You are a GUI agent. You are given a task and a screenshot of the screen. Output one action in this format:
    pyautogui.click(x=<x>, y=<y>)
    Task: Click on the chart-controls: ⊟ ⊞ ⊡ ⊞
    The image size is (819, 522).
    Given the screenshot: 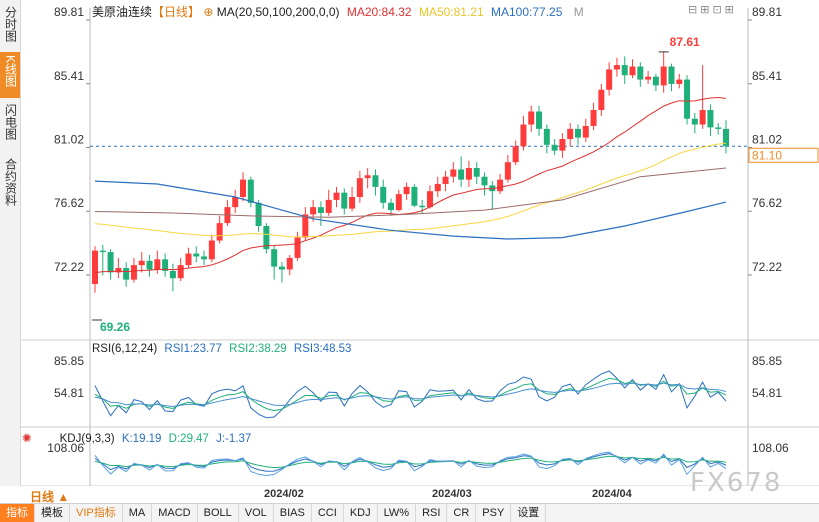 What is the action you would take?
    pyautogui.click(x=711, y=9)
    